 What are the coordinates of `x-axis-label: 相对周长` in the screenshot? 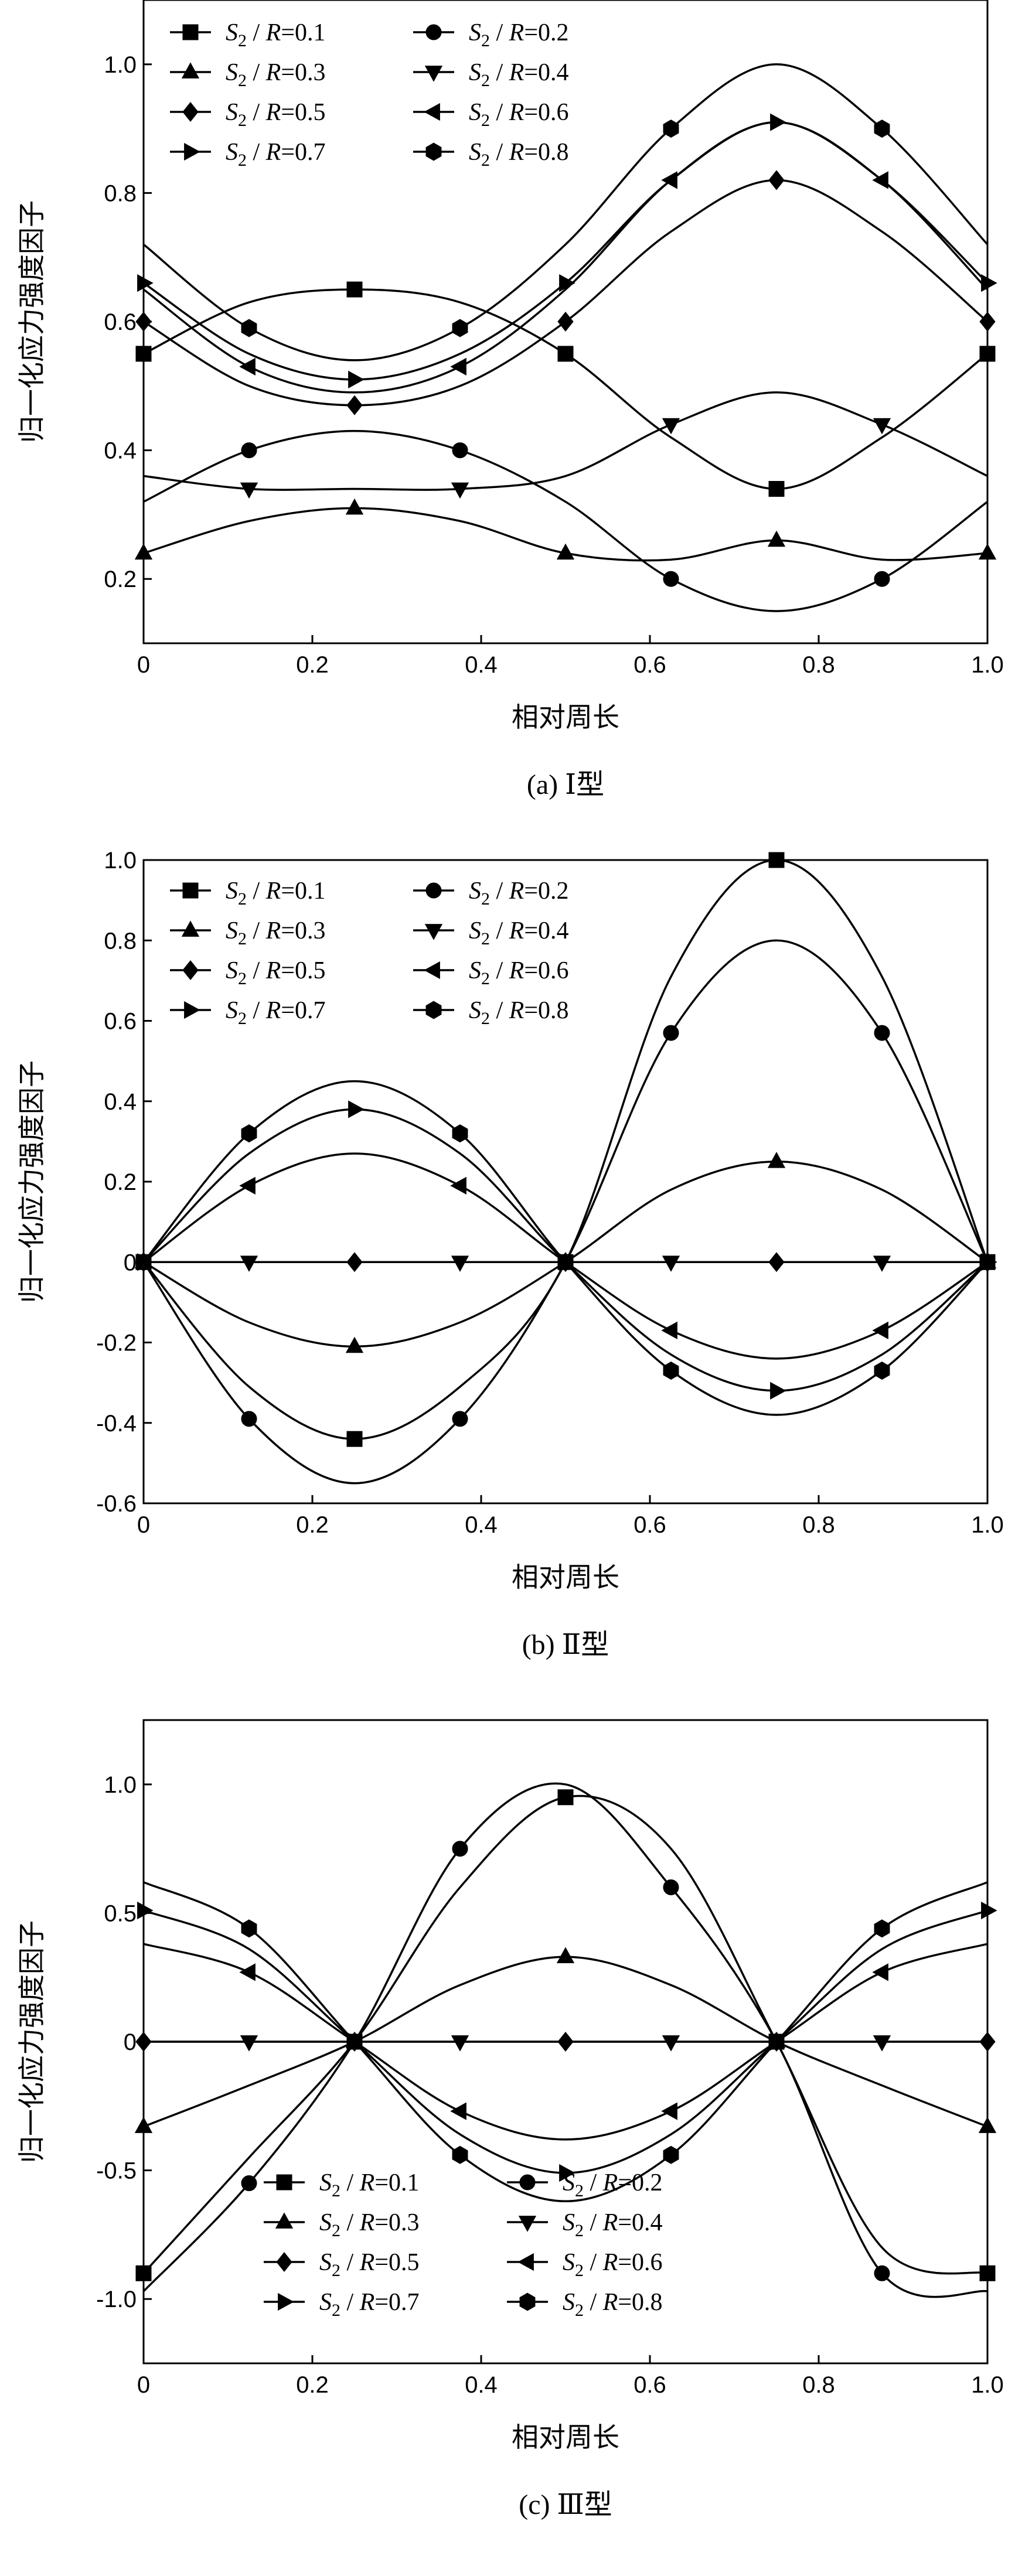 It's located at (565, 2437).